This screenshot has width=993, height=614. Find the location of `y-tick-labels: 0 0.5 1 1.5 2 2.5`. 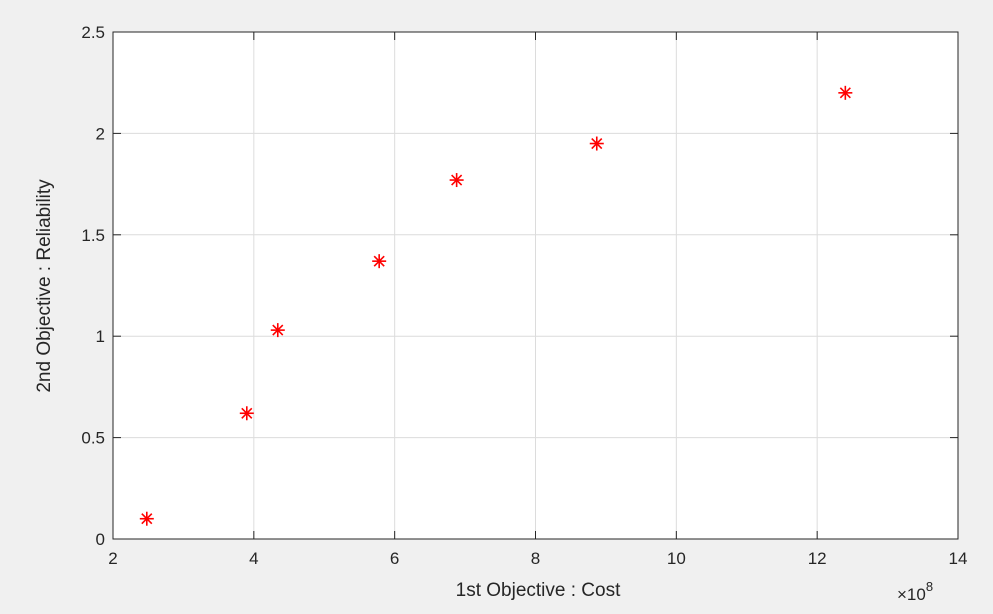

y-tick-labels: 0 0.5 1 1.5 2 2.5 is located at coordinates (93, 286).